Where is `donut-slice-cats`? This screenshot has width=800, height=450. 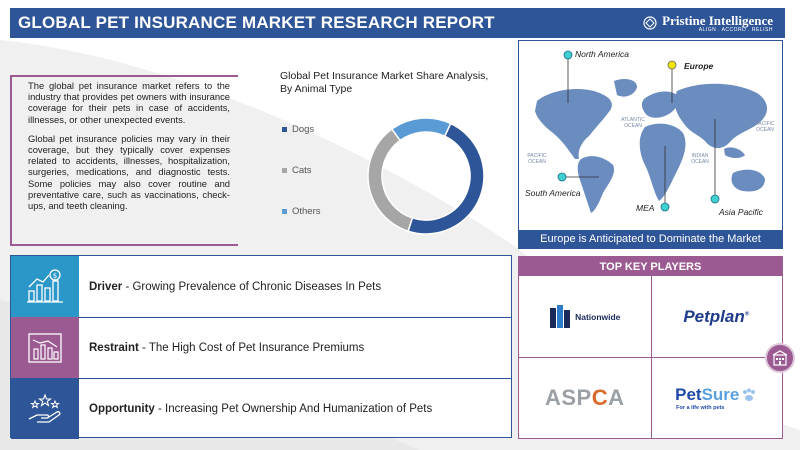
donut-slice-cats is located at coordinates (390, 180).